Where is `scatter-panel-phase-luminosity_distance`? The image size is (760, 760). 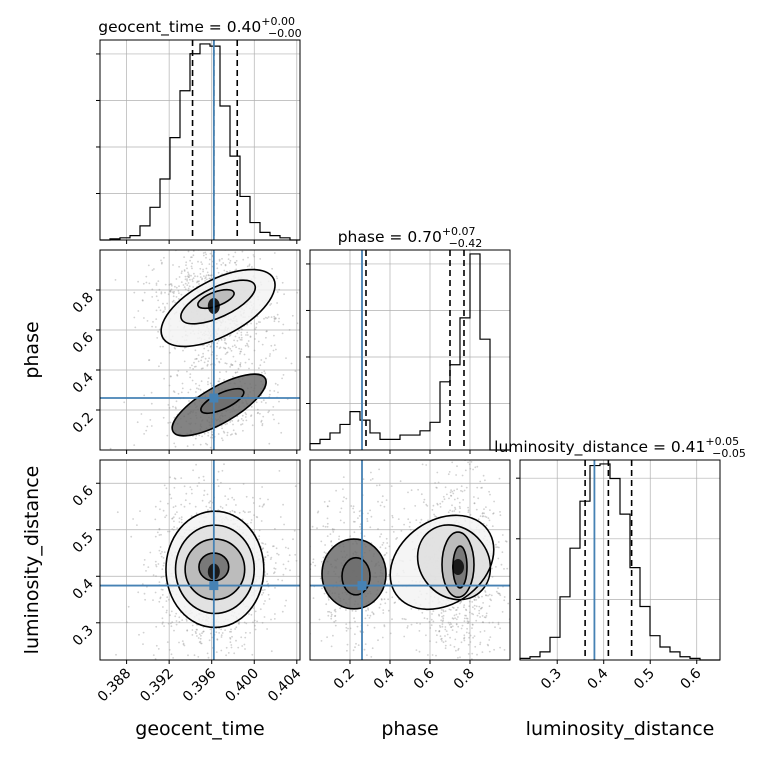 scatter-panel-phase-luminosity_distance is located at coordinates (412, 576).